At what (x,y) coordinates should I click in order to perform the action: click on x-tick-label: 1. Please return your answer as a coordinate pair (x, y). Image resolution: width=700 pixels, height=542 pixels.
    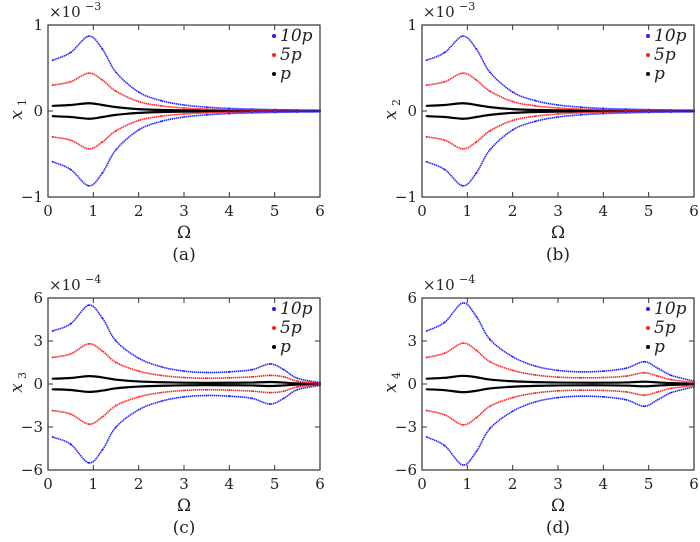
    Looking at the image, I should click on (468, 484).